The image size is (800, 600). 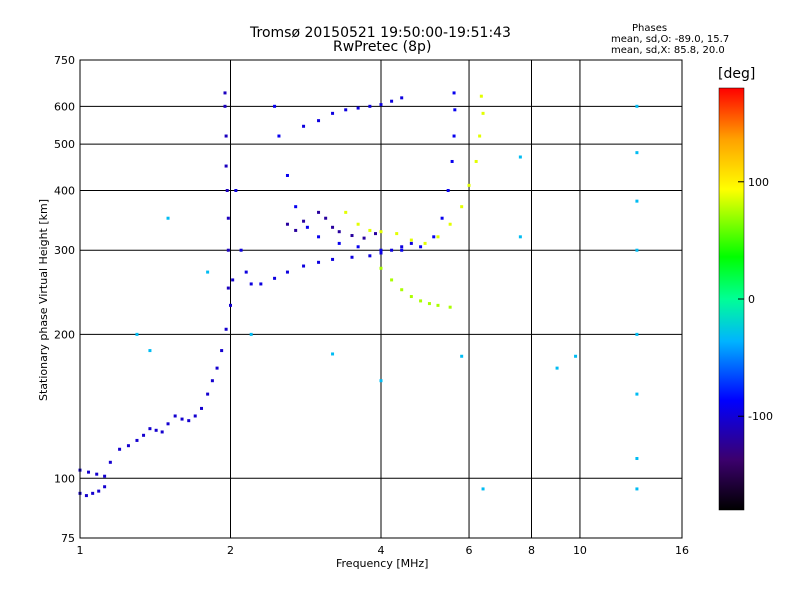 I want to click on chart-subtitle: RwPretec (8p), so click(x=382, y=47).